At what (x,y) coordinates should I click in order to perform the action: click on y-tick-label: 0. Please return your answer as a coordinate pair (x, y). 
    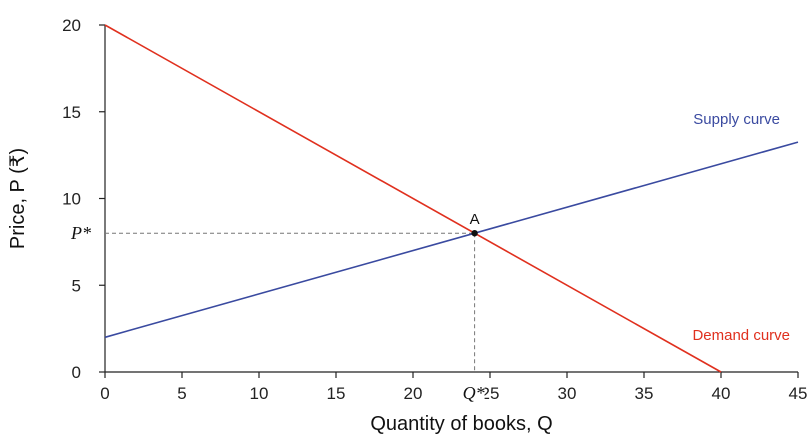
    Looking at the image, I should click on (76, 372).